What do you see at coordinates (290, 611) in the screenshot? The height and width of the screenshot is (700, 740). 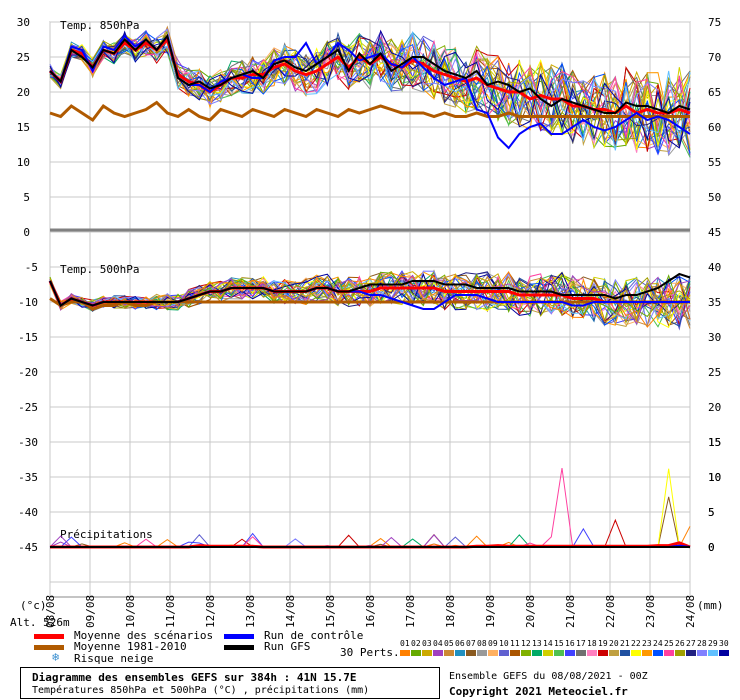 I see `date-tick-label: 14/08` at bounding box center [290, 611].